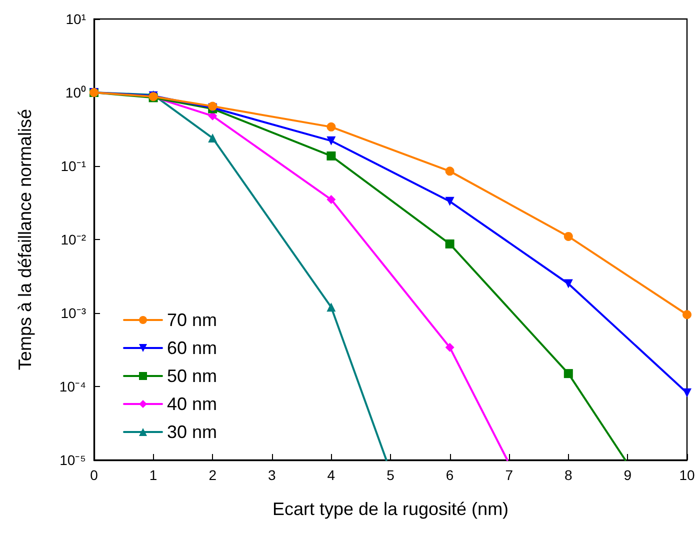 The height and width of the screenshot is (534, 698). Describe the element at coordinates (192, 404) in the screenshot. I see `legend-label: 40 nm` at that location.